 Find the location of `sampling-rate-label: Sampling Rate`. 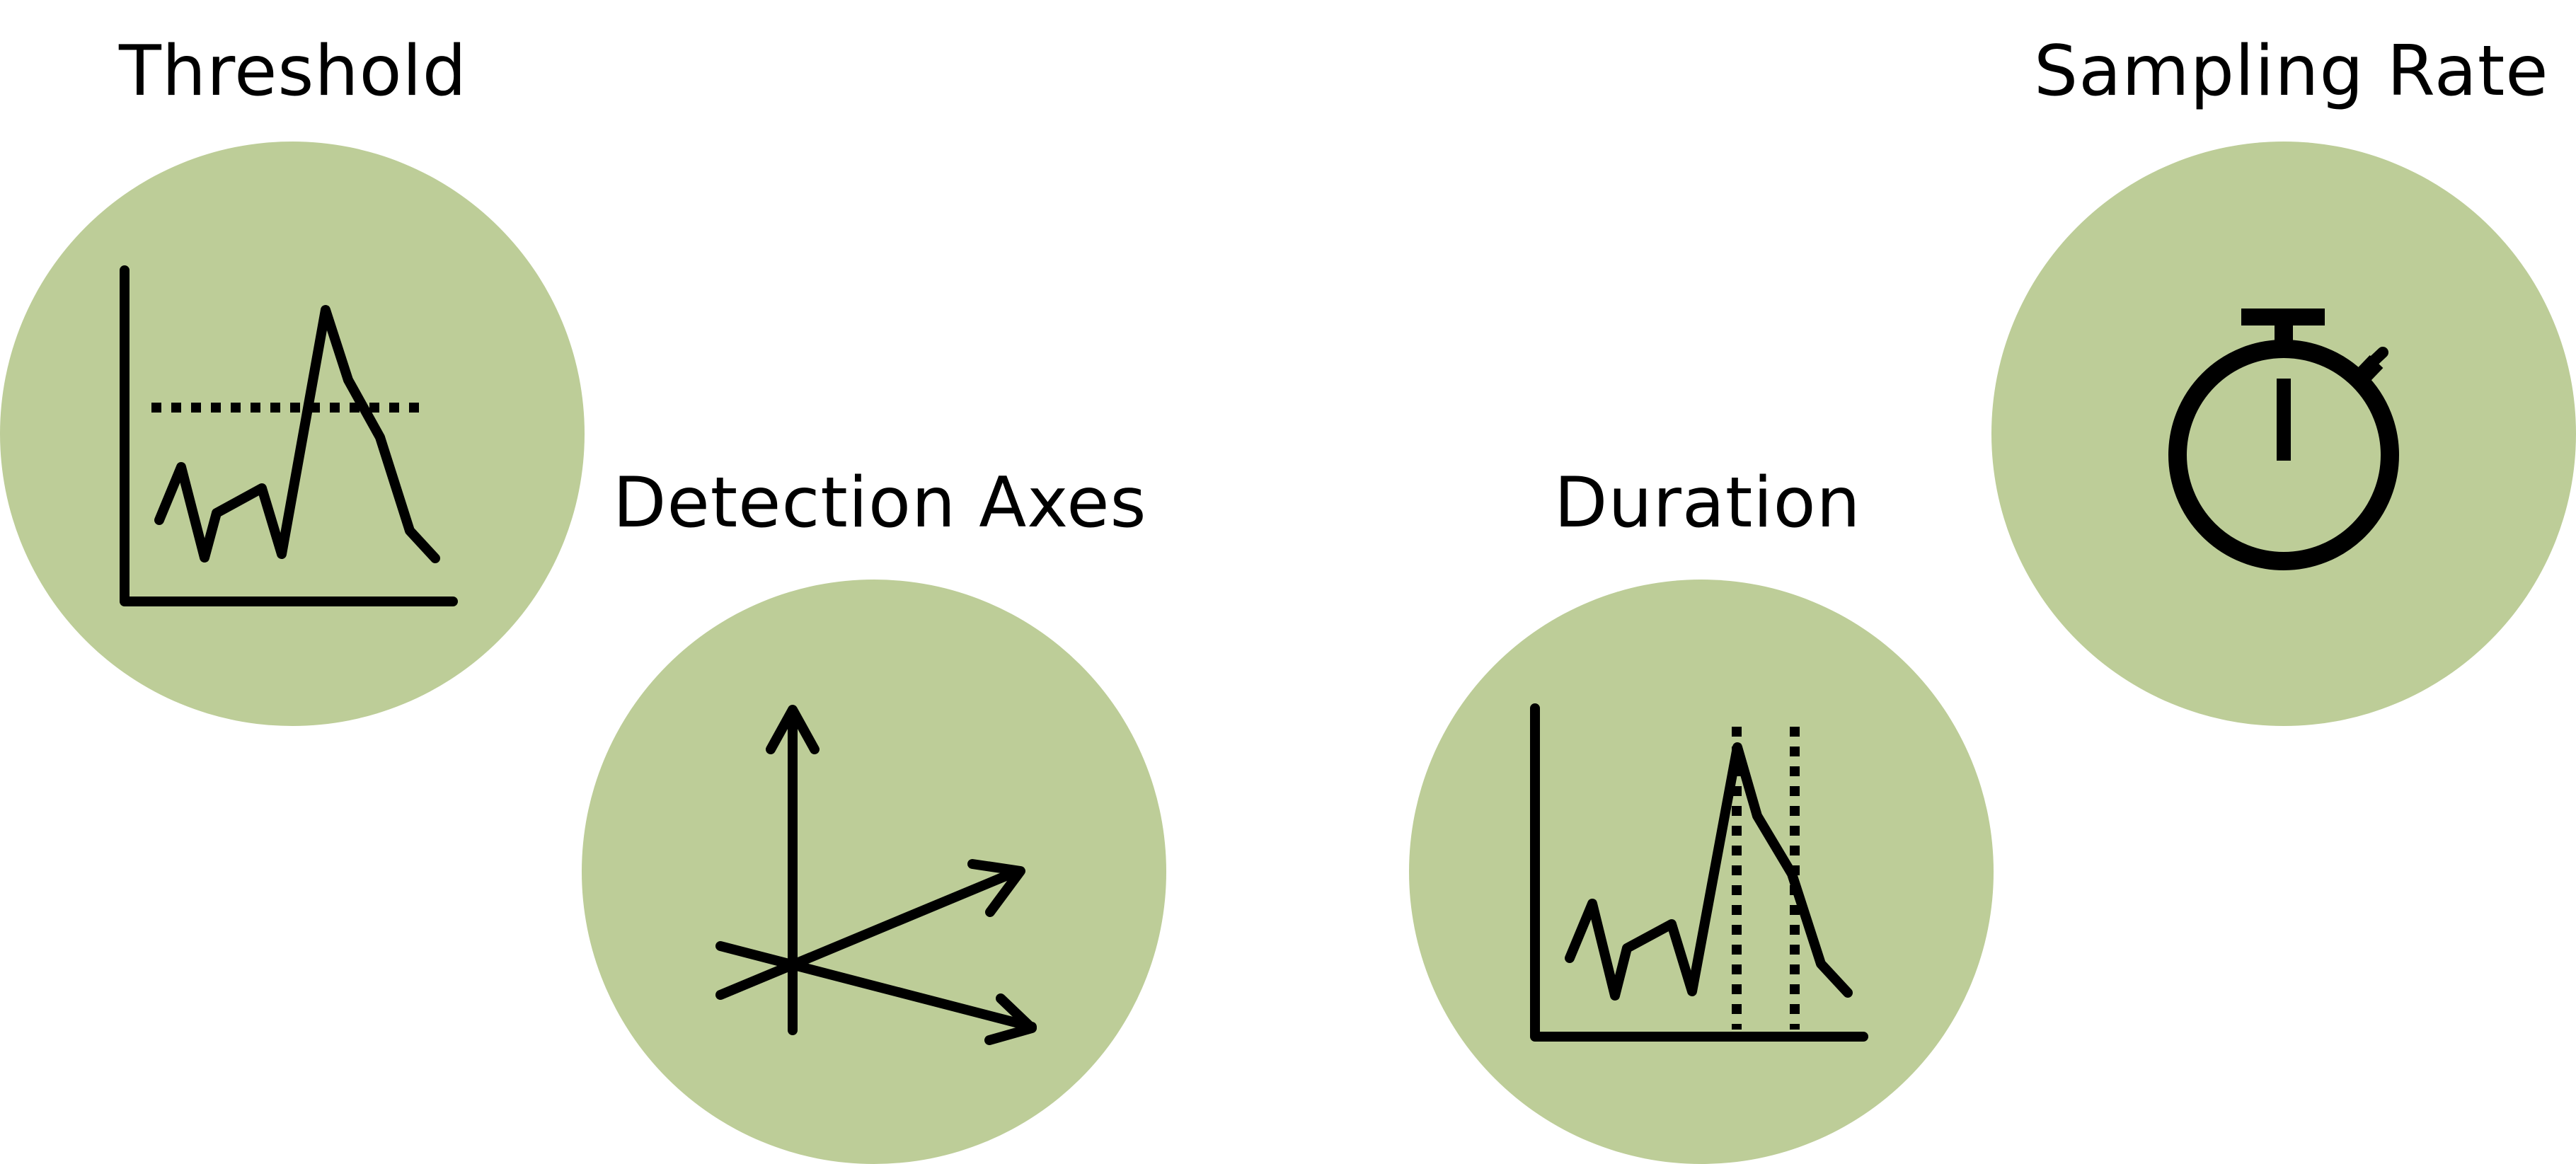

sampling-rate-label: Sampling Rate is located at coordinates (2292, 72).